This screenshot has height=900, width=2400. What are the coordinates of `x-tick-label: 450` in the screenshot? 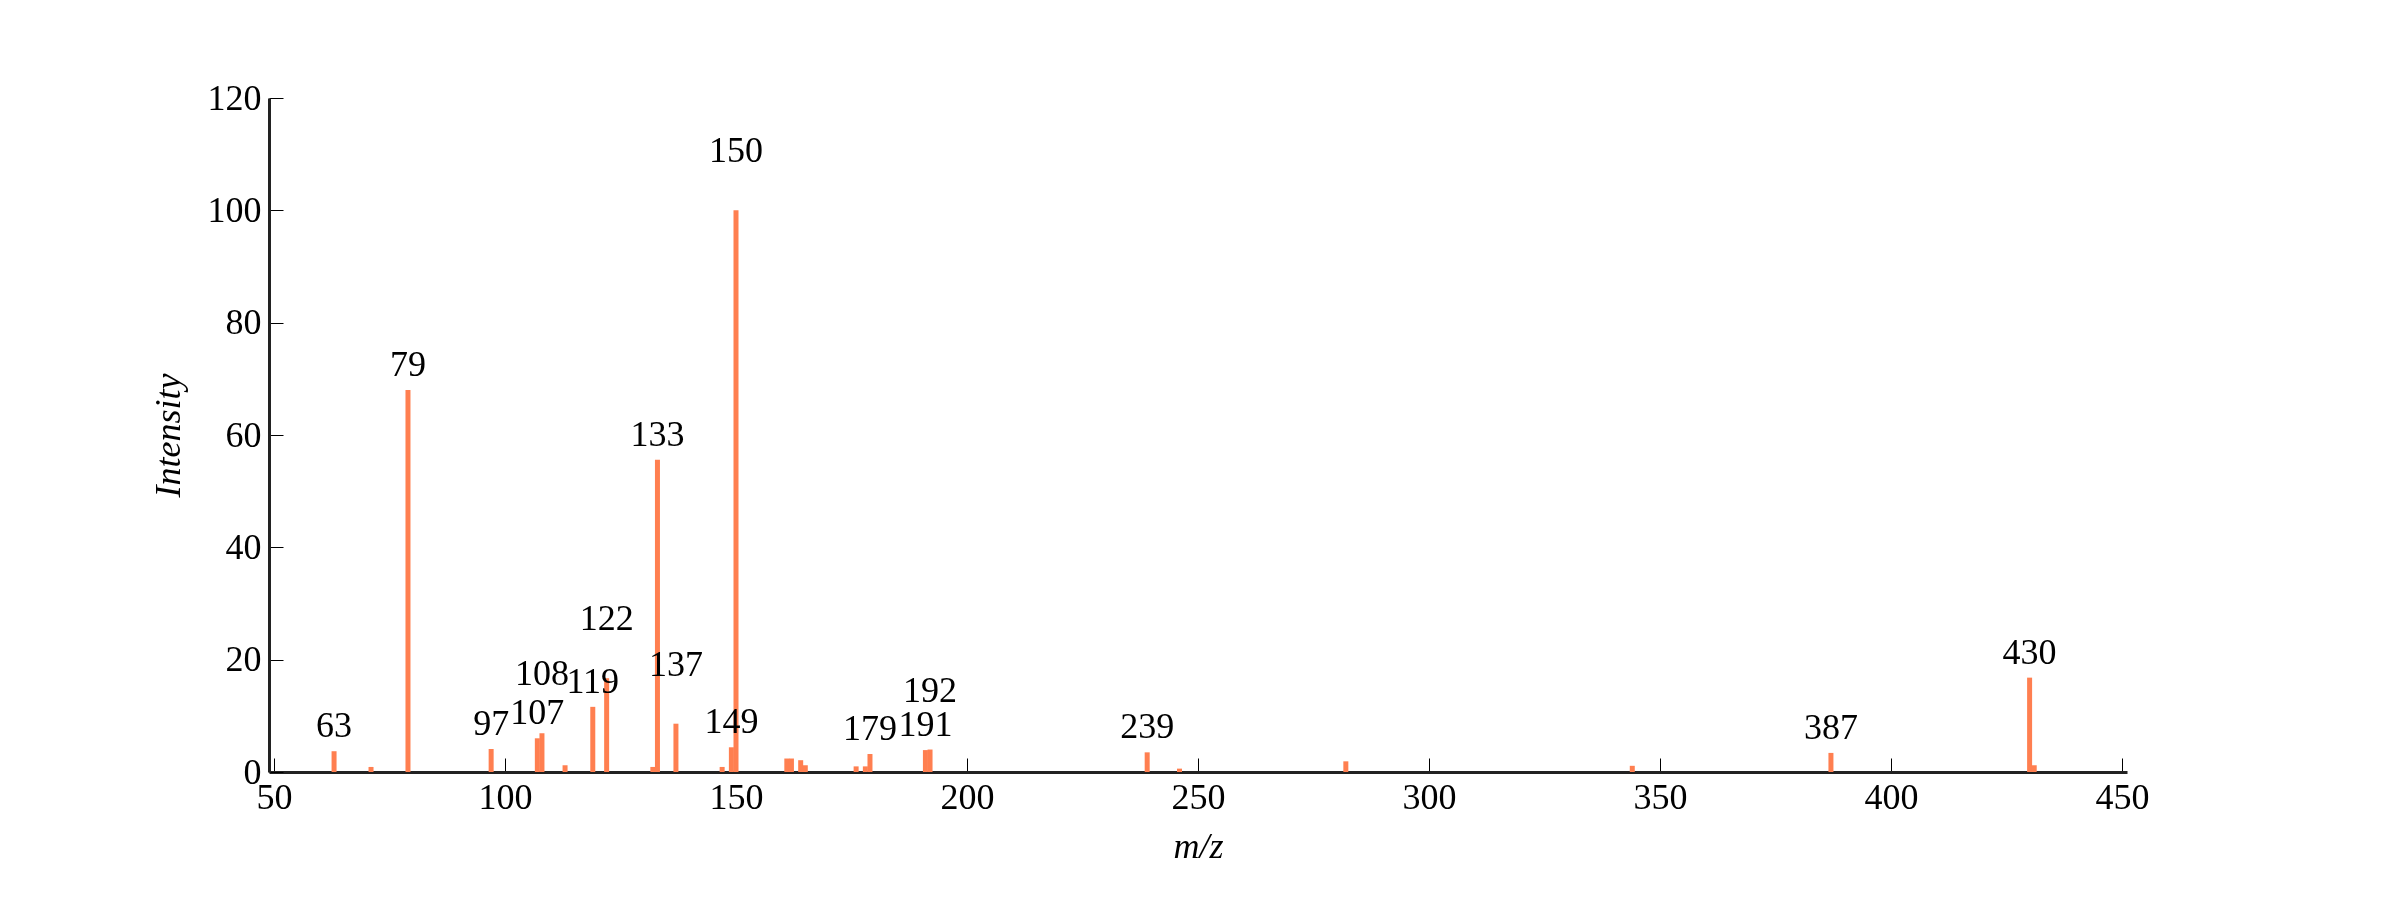 It's located at (2122, 796).